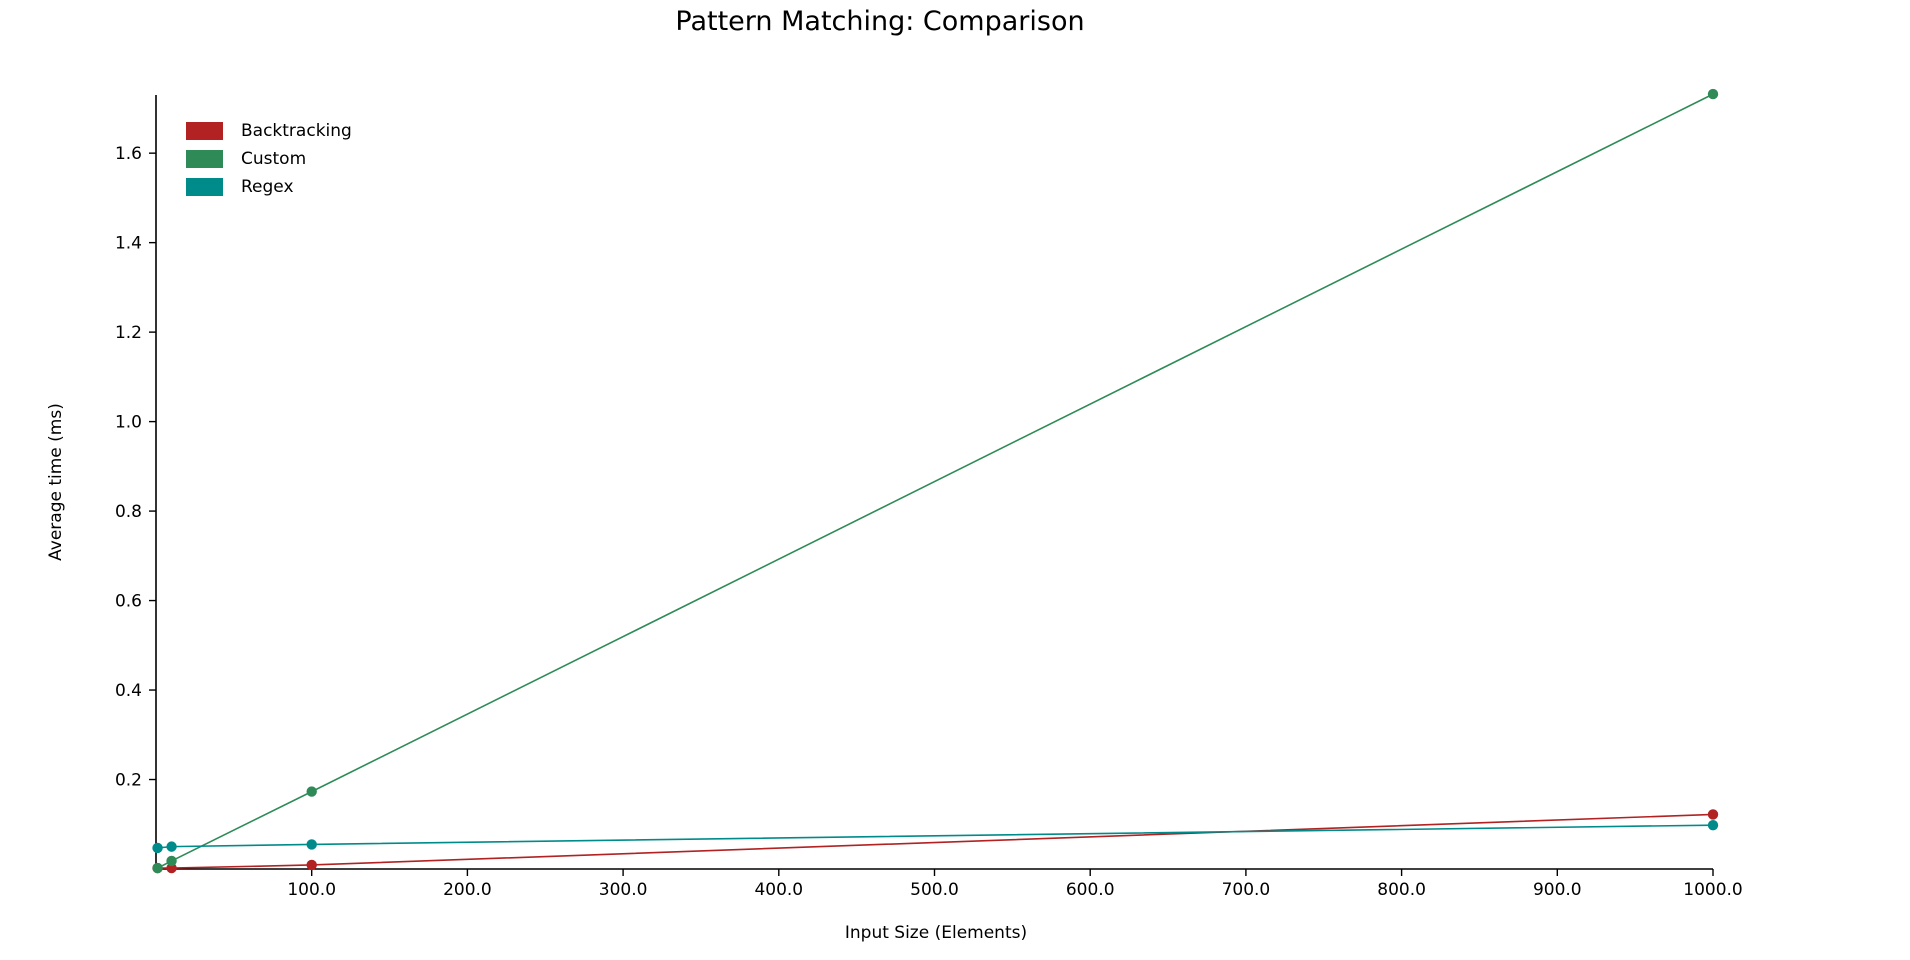 The image size is (1910, 960). I want to click on legend: Backtracking Custom Regex, so click(269, 159).